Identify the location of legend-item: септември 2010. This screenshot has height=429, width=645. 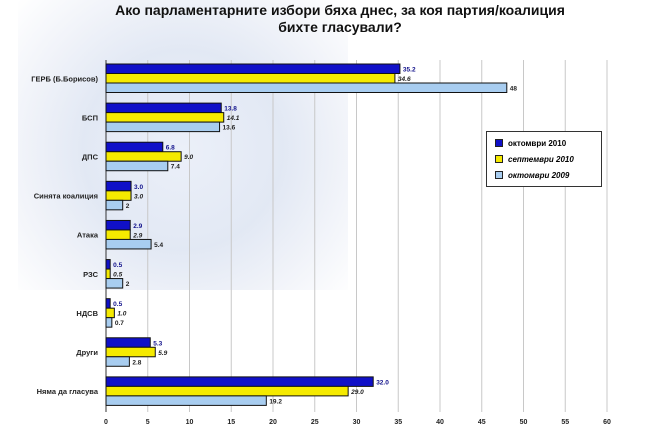
(544, 159).